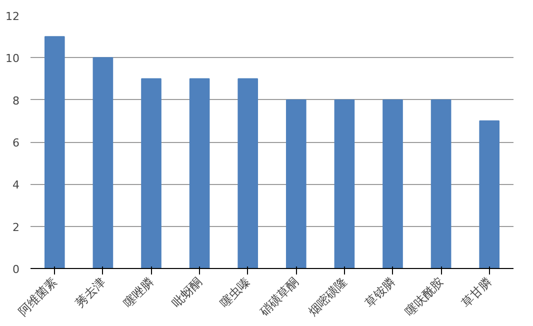 The width and height of the screenshot is (533, 326). What do you see at coordinates (16, 185) in the screenshot?
I see `y-tick-label: 4` at bounding box center [16, 185].